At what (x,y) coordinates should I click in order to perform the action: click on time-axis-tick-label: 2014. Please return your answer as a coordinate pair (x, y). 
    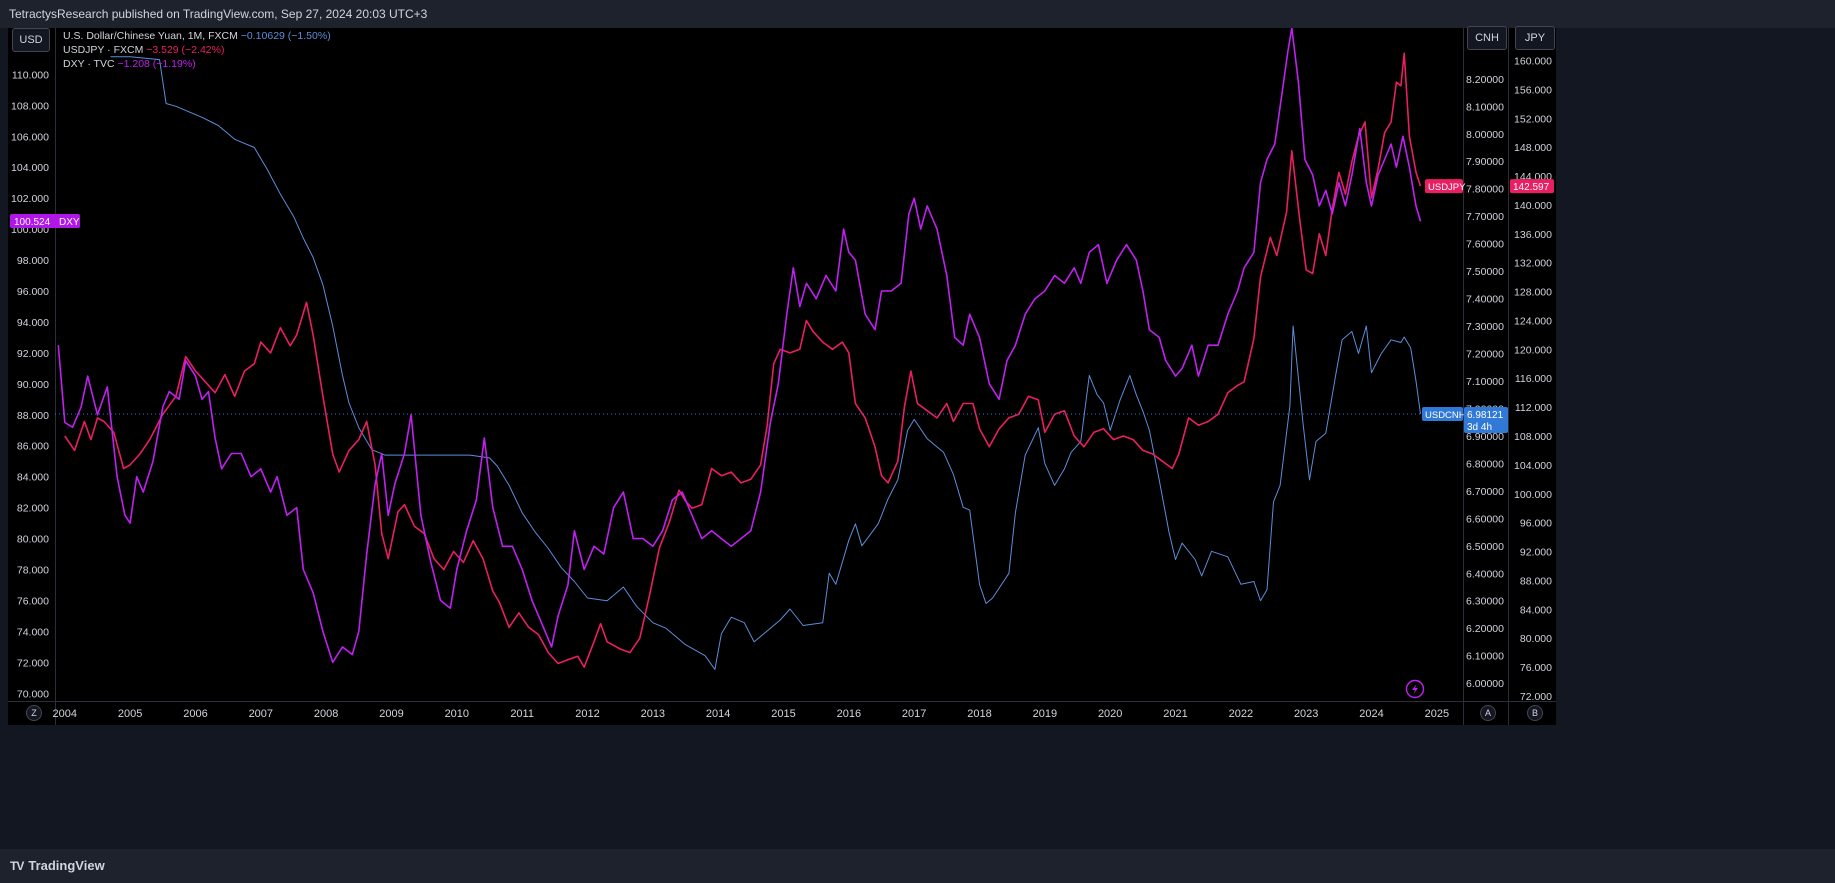
    Looking at the image, I should click on (718, 714).